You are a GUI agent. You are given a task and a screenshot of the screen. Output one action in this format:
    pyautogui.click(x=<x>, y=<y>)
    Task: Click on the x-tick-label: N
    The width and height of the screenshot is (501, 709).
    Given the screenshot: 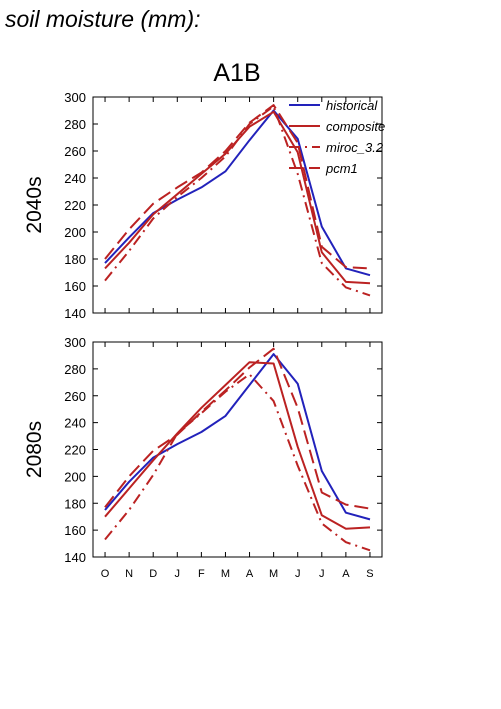 What is the action you would take?
    pyautogui.click(x=129, y=574)
    